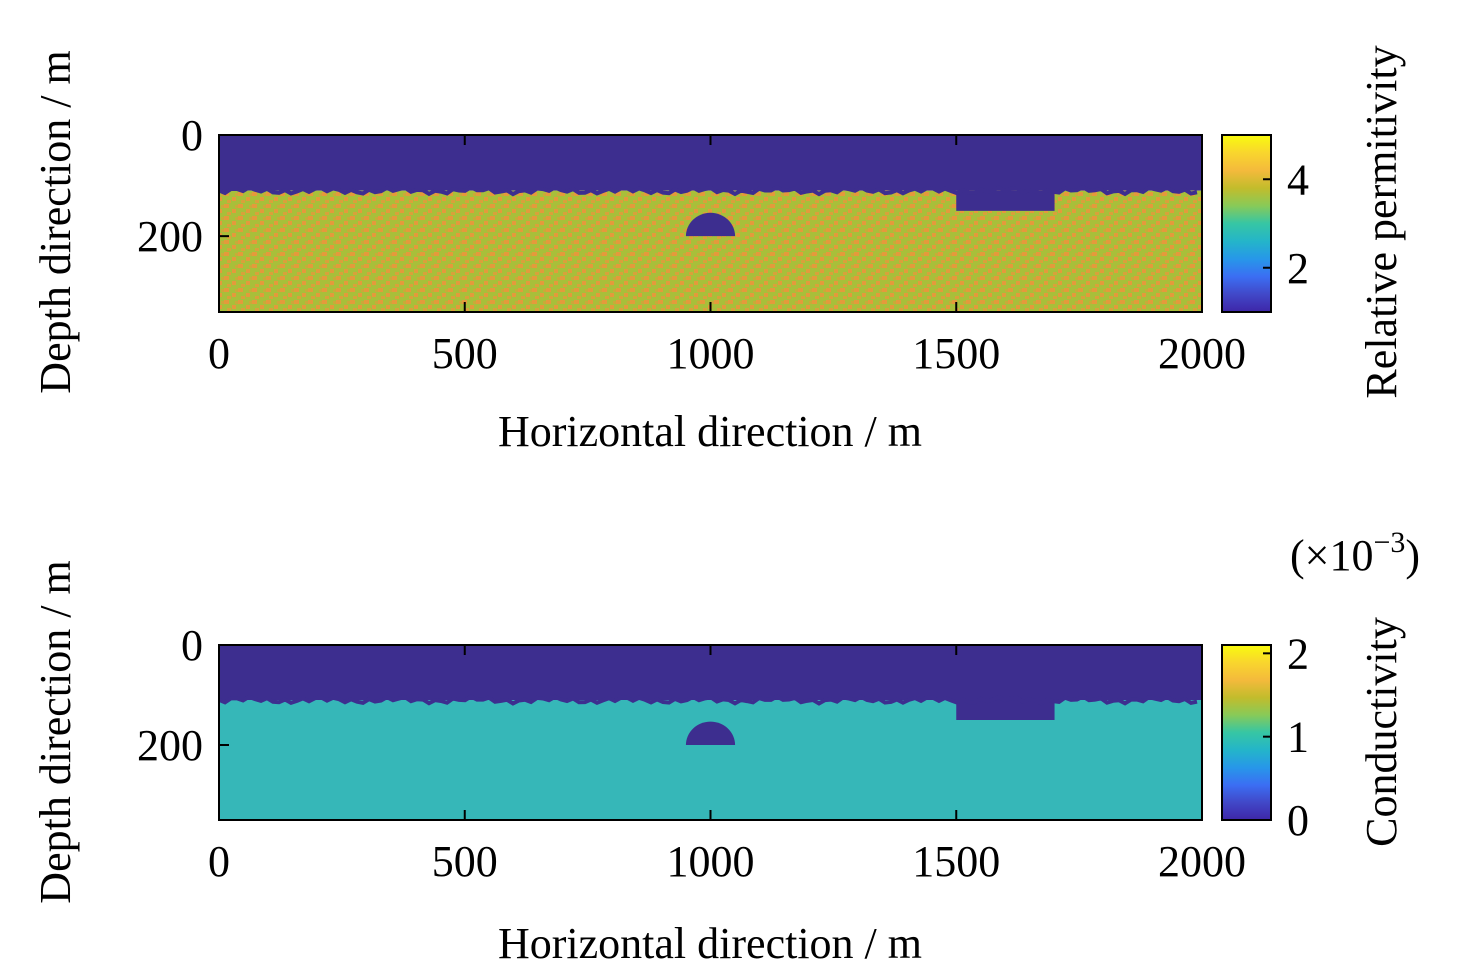 The width and height of the screenshot is (1476, 978). Describe the element at coordinates (1298, 737) in the screenshot. I see `colorbar-tick-label: 1` at that location.